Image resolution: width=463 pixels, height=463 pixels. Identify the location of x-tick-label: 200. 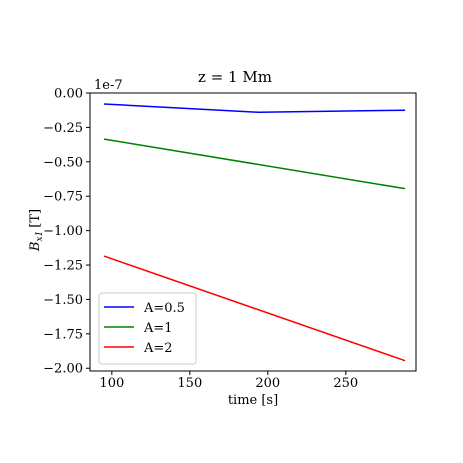
(267, 383).